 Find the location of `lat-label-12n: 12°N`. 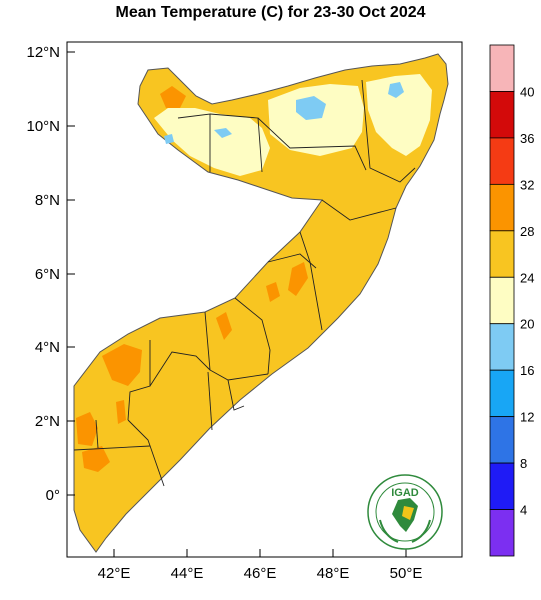

lat-label-12n: 12°N is located at coordinates (43, 52).